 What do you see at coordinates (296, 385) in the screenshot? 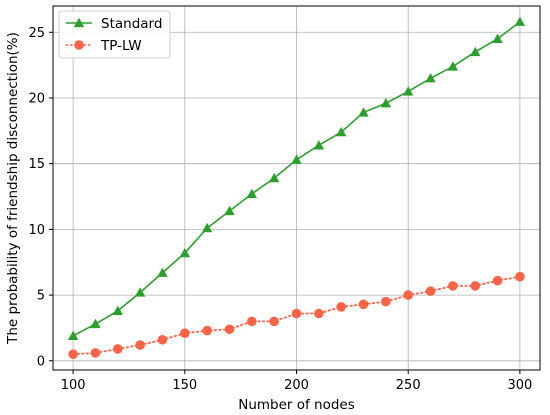
I see `x-tick-label: 200` at bounding box center [296, 385].